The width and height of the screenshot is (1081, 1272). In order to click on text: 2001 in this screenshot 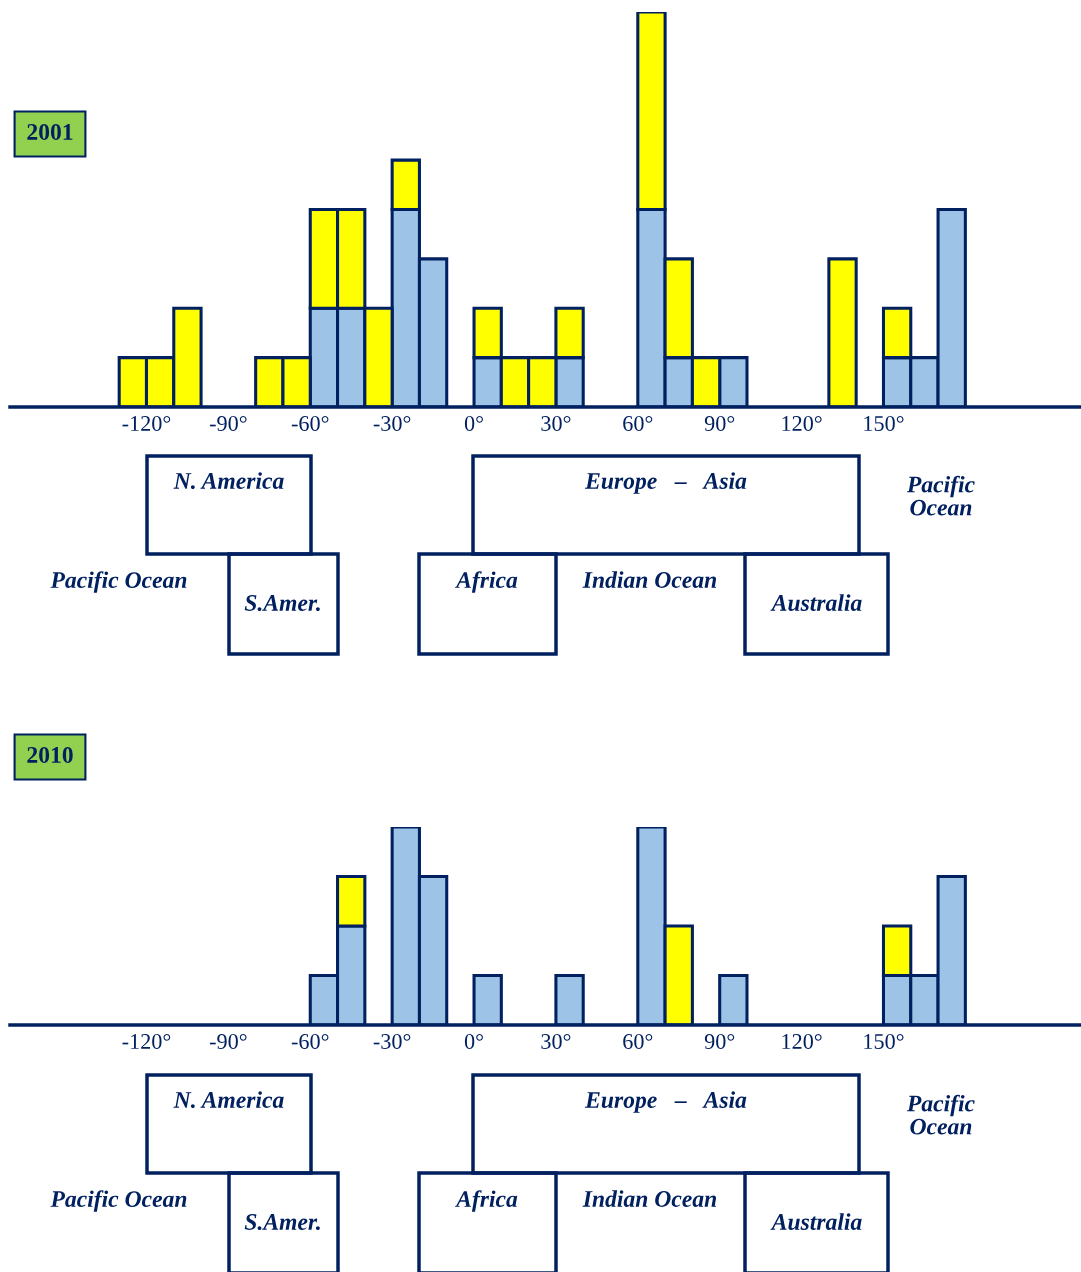, I will do `click(50, 131)`.